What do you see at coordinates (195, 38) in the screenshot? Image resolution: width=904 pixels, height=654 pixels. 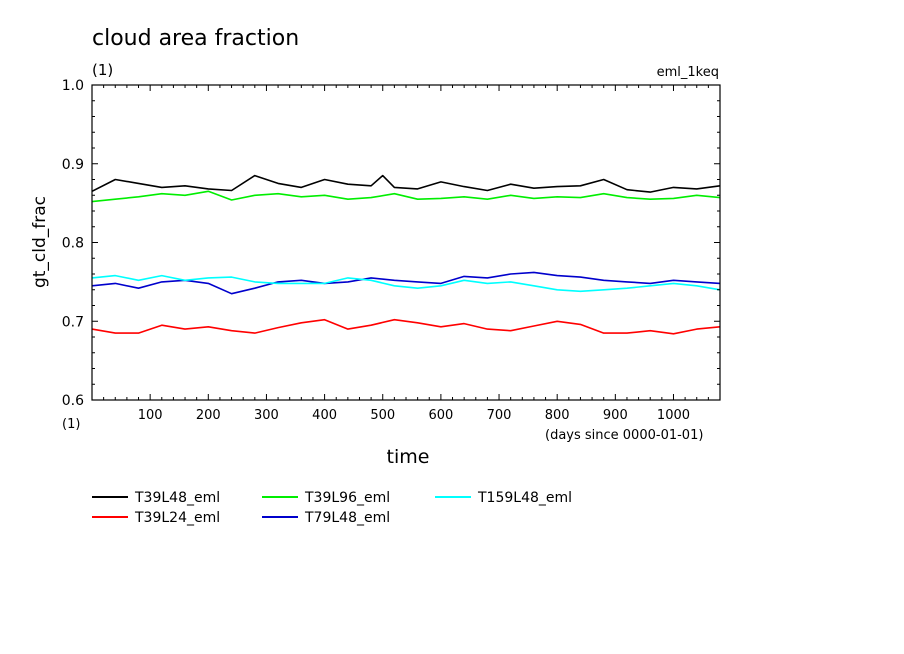 I see `chart-title: cloud area fraction` at bounding box center [195, 38].